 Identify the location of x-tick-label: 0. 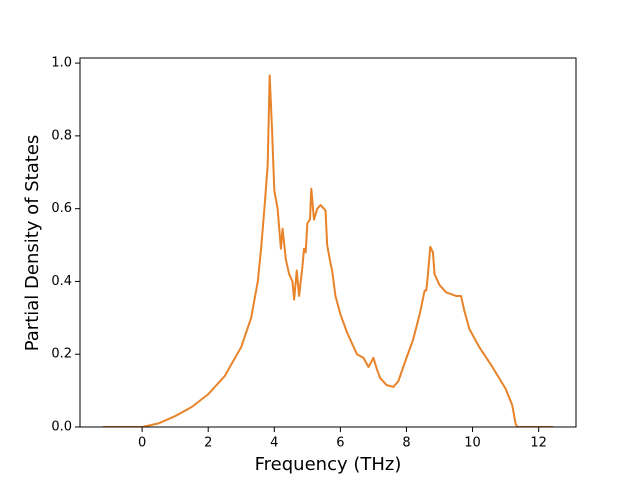
(142, 443).